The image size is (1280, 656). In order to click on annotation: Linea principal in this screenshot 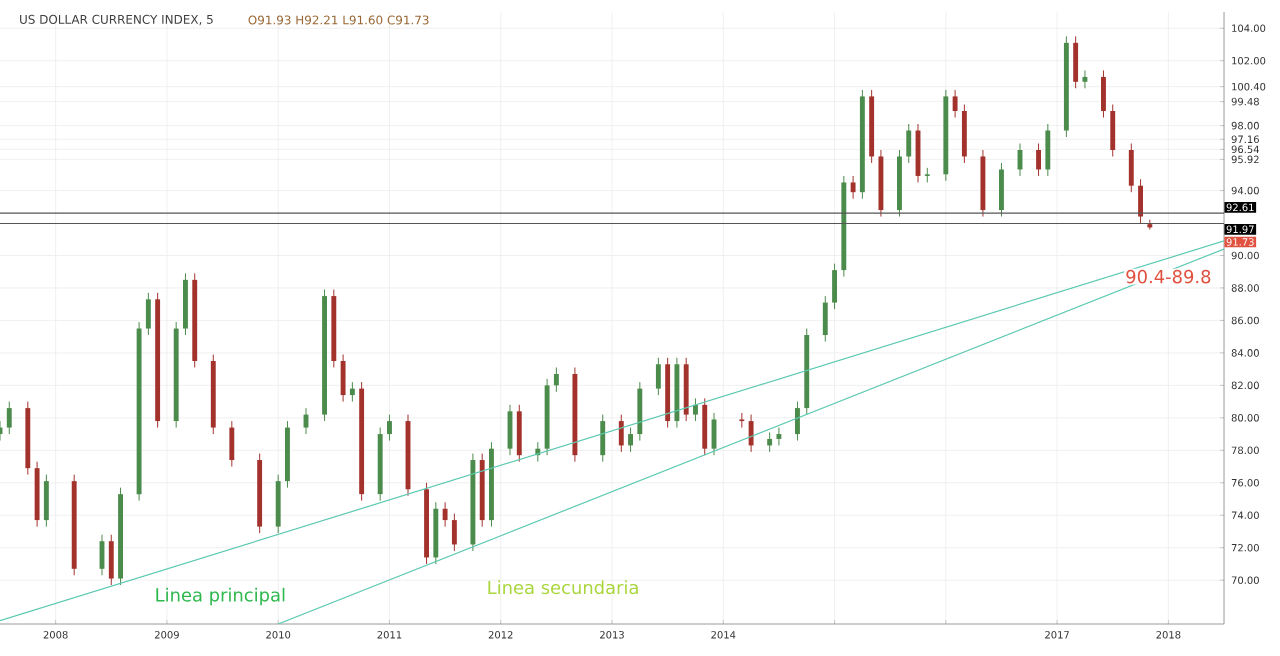, I will do `click(220, 596)`.